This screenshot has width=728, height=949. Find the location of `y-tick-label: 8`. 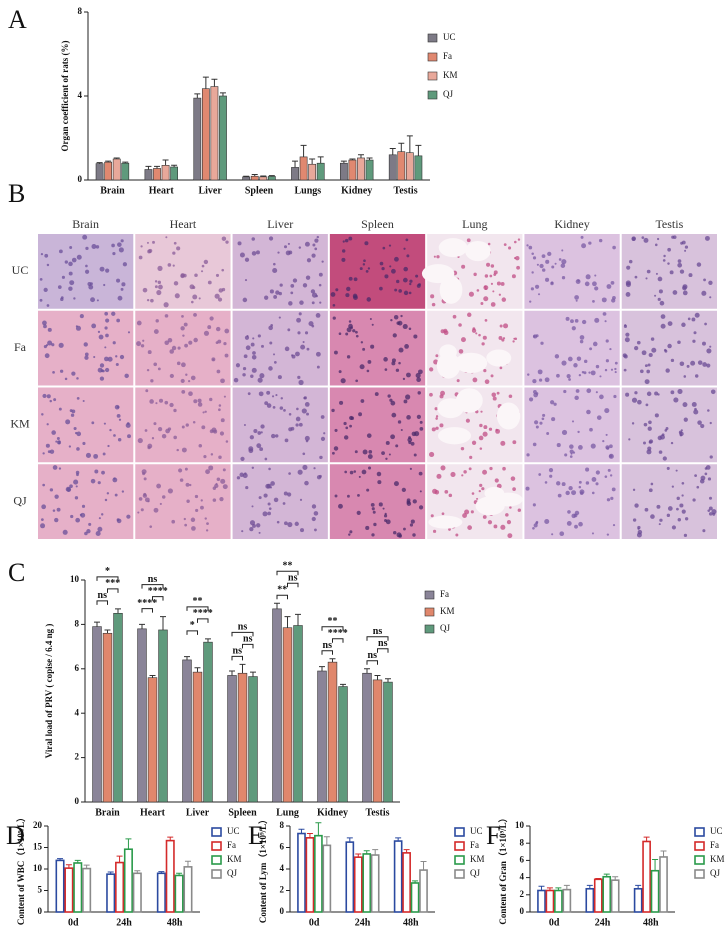

y-tick-label: 8 is located at coordinates (77, 623).